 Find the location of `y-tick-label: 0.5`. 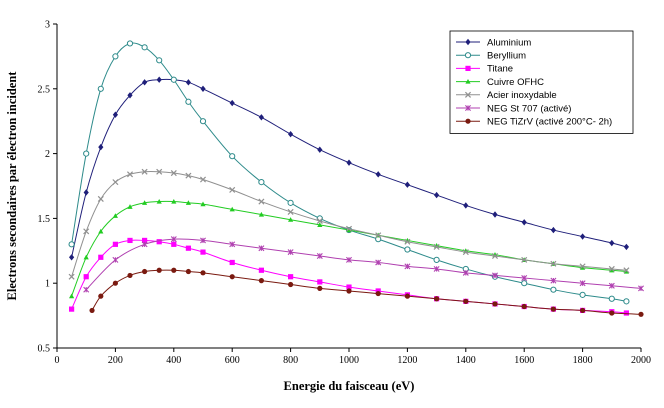

y-tick-label: 0.5 is located at coordinates (44, 349).